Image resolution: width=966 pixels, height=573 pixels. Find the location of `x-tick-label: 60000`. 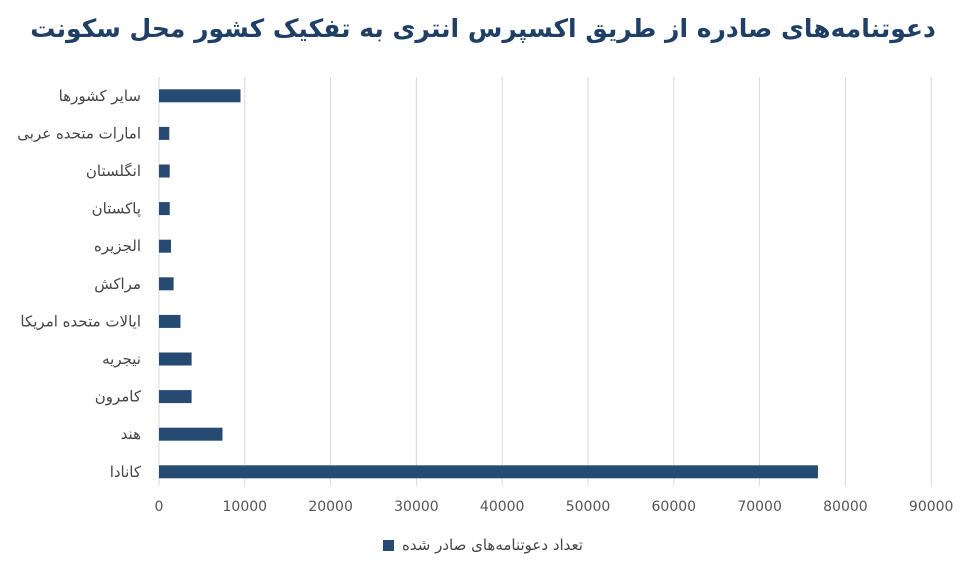

x-tick-label: 60000 is located at coordinates (674, 507).